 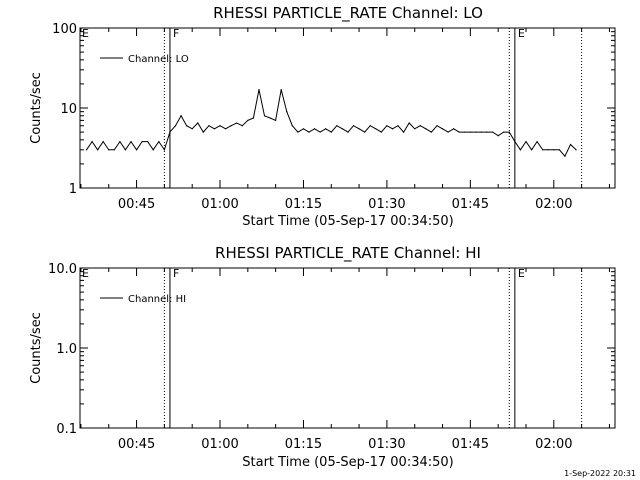 I want to click on chart-1-marker-label: F, so click(x=176, y=33).